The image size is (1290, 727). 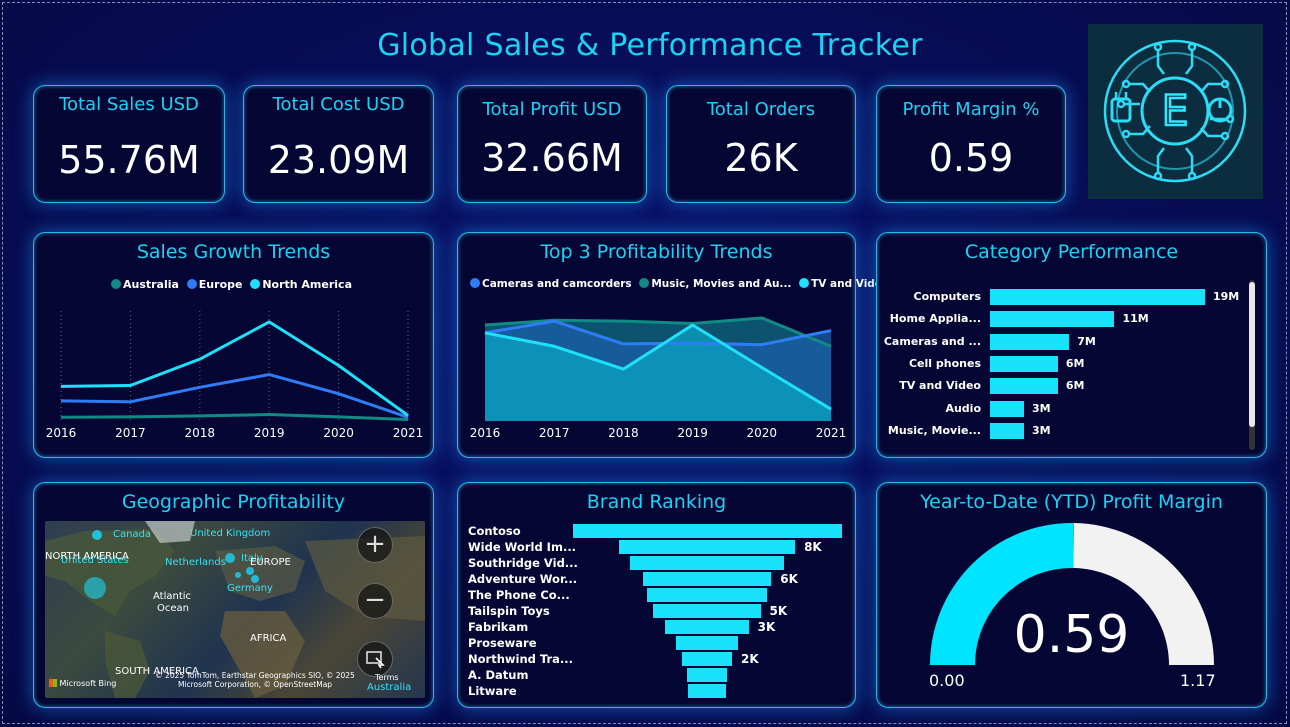 What do you see at coordinates (375, 659) in the screenshot?
I see `select-region-button` at bounding box center [375, 659].